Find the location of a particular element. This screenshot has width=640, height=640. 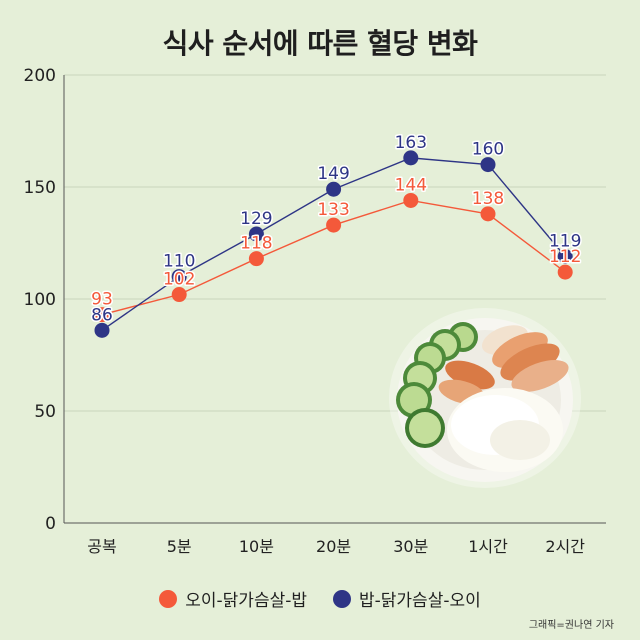

data-label-series-1: 112 is located at coordinates (565, 257).